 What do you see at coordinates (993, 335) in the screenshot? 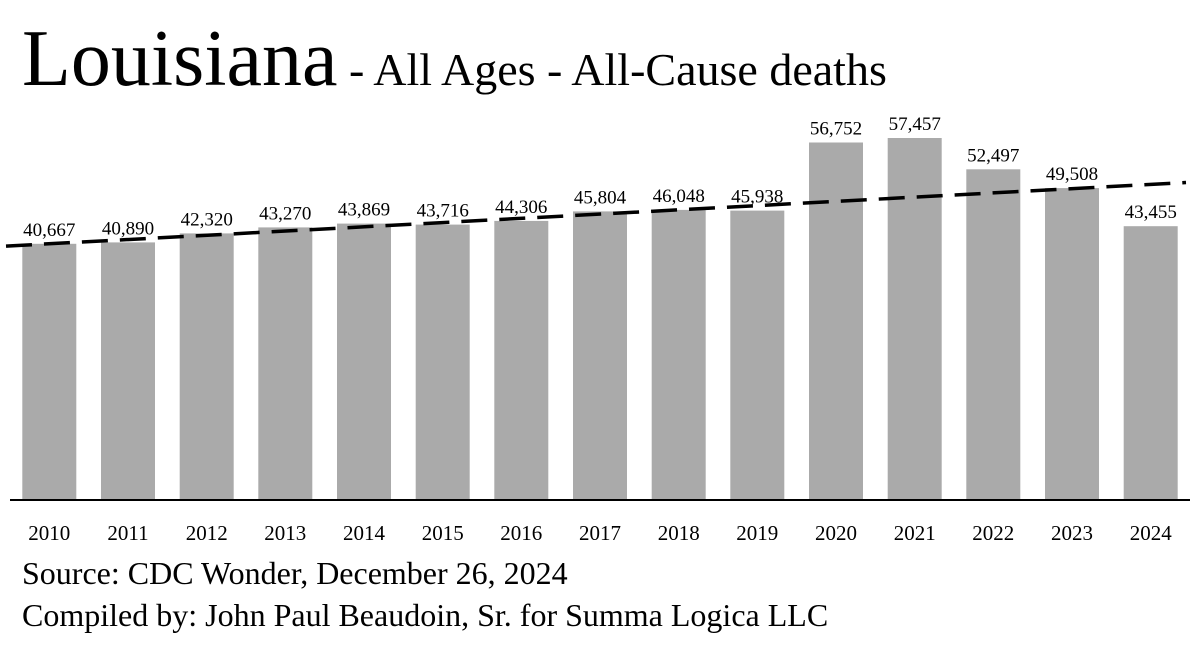
I see `bar-2022` at bounding box center [993, 335].